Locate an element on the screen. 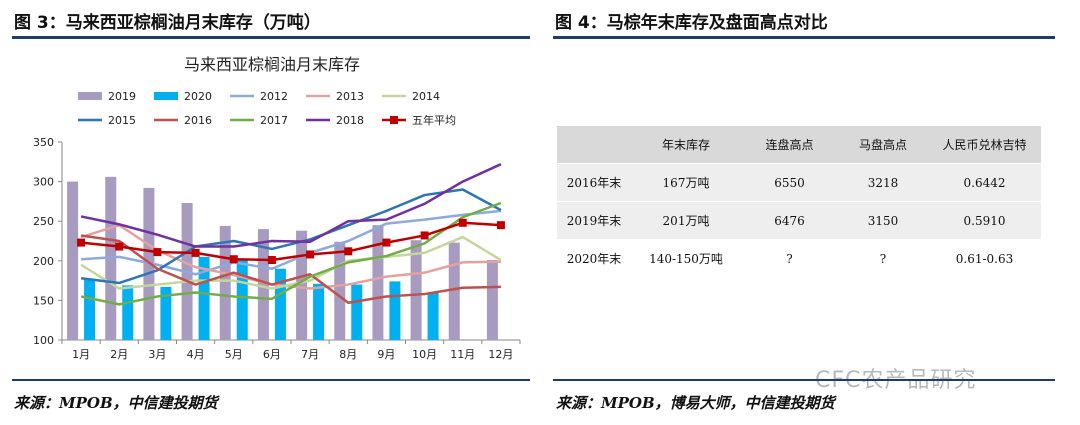  y-tick-label: 350 is located at coordinates (43, 142).